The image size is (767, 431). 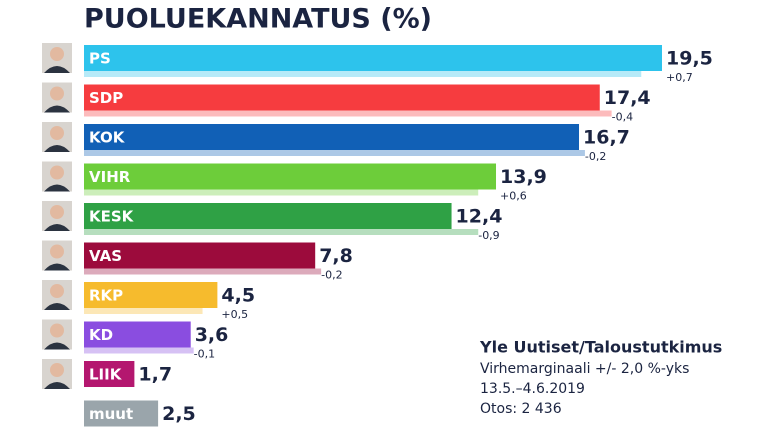 What do you see at coordinates (523, 177) in the screenshot?
I see `value-label: 13,9` at bounding box center [523, 177].